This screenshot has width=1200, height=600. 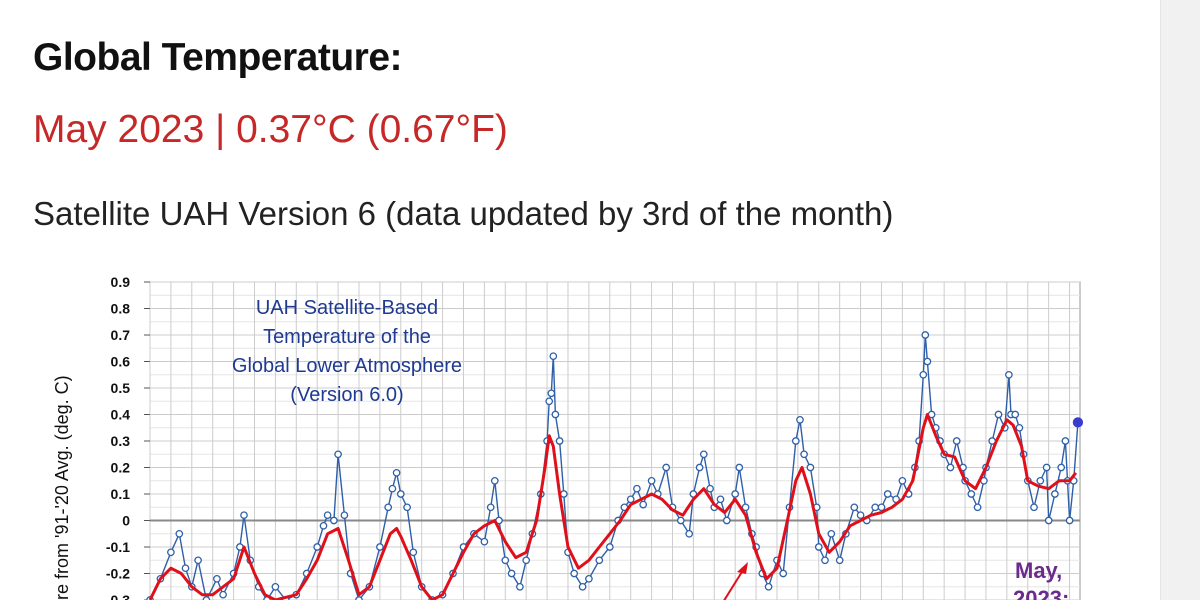 I want to click on annotation-label: May,, so click(x=1038, y=570).